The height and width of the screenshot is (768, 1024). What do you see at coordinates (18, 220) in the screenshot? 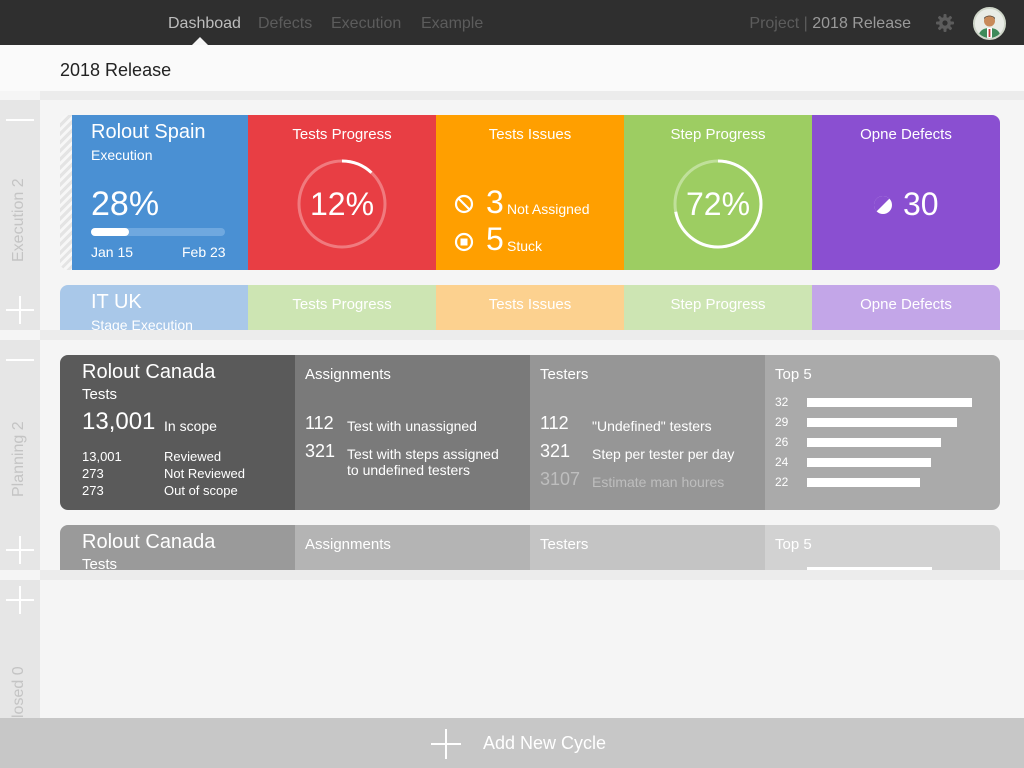
I see `execution-section-label: Execution 2` at bounding box center [18, 220].